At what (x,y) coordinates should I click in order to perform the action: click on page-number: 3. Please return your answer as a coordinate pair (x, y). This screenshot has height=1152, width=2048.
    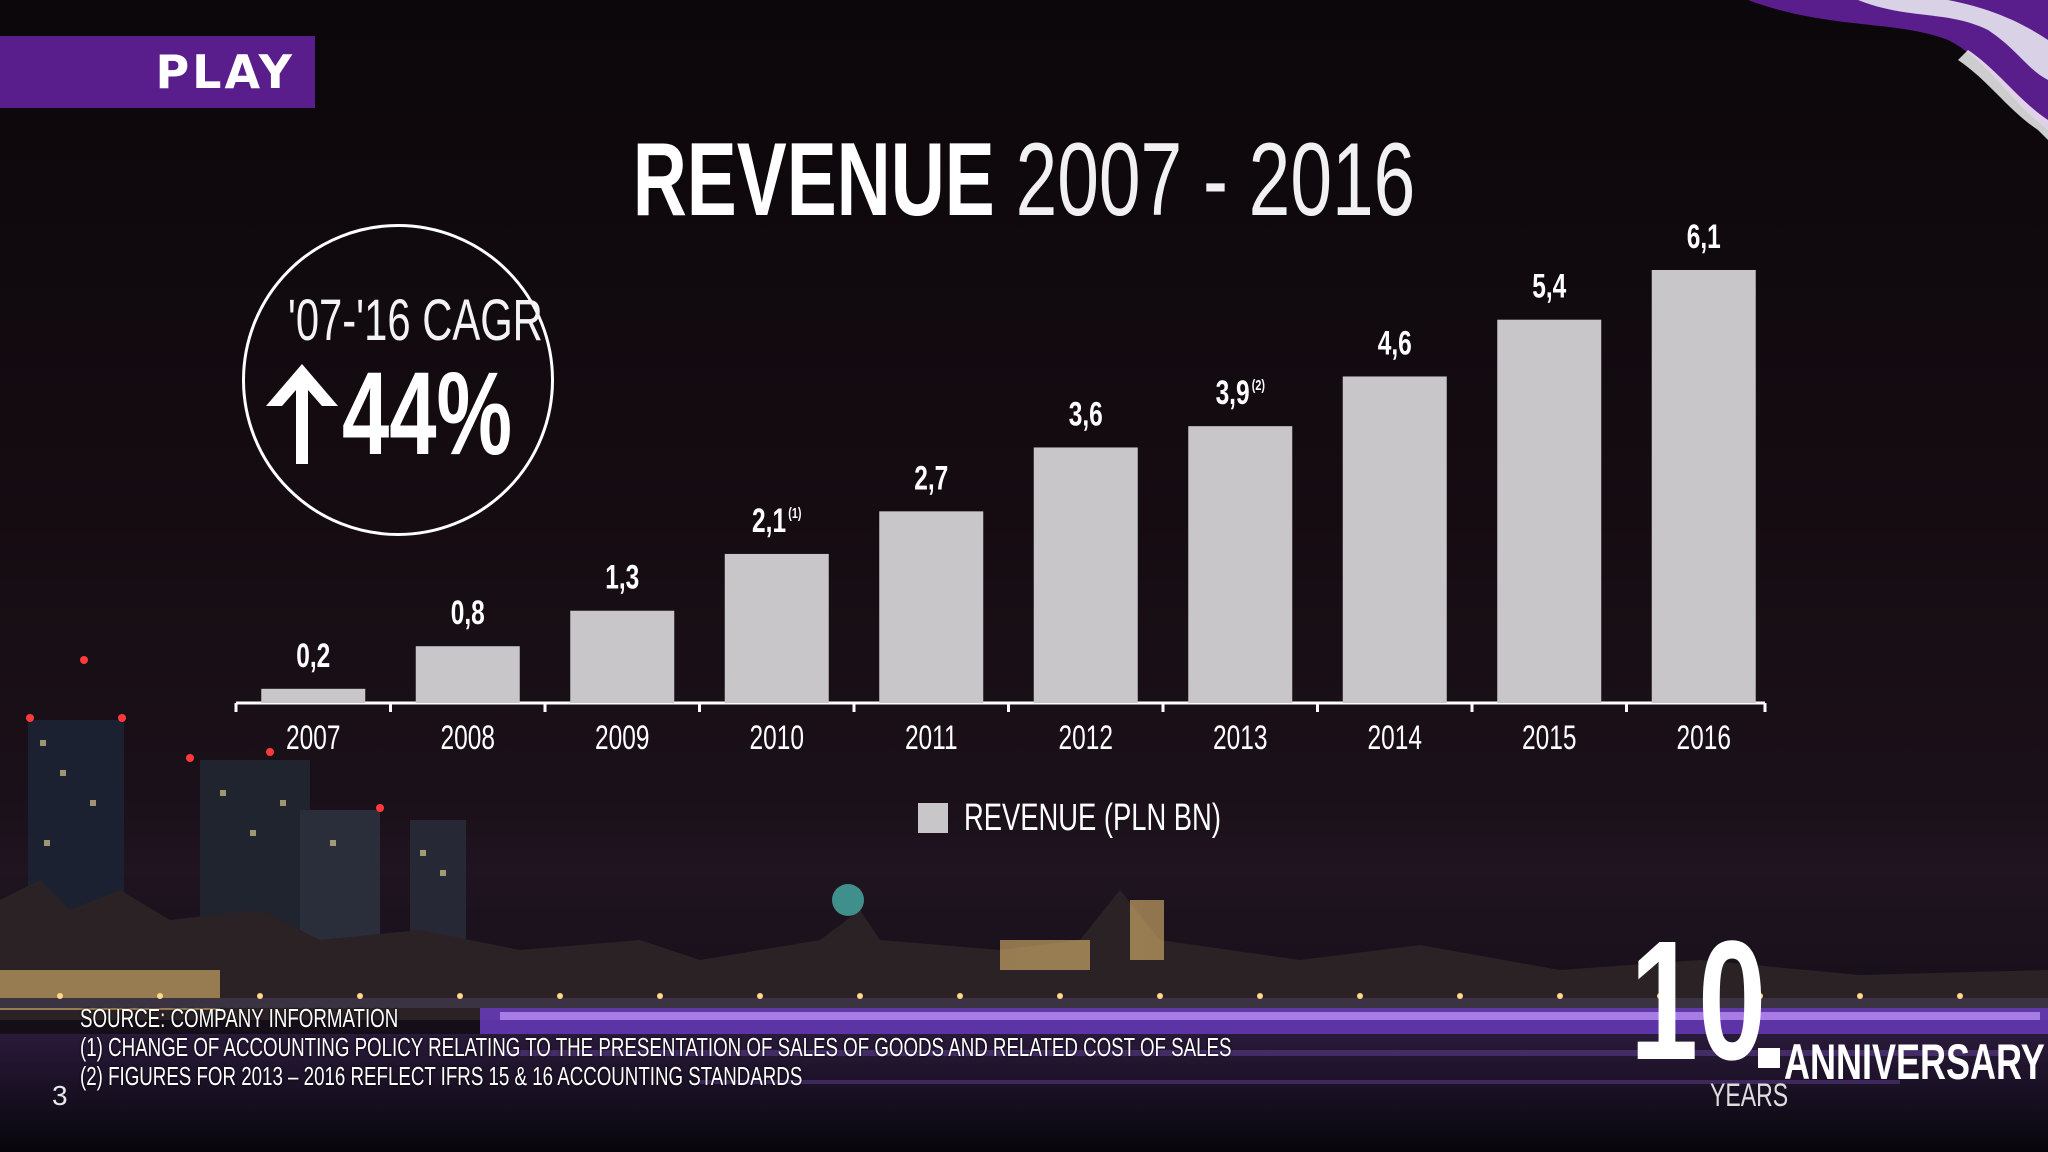
    Looking at the image, I should click on (60, 1095).